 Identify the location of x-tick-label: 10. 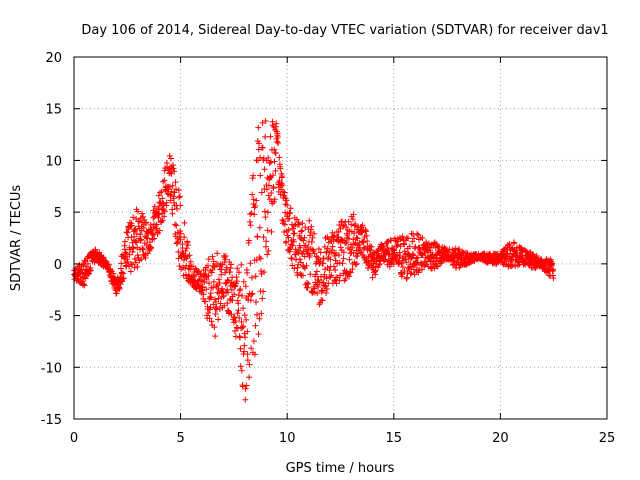
(287, 438).